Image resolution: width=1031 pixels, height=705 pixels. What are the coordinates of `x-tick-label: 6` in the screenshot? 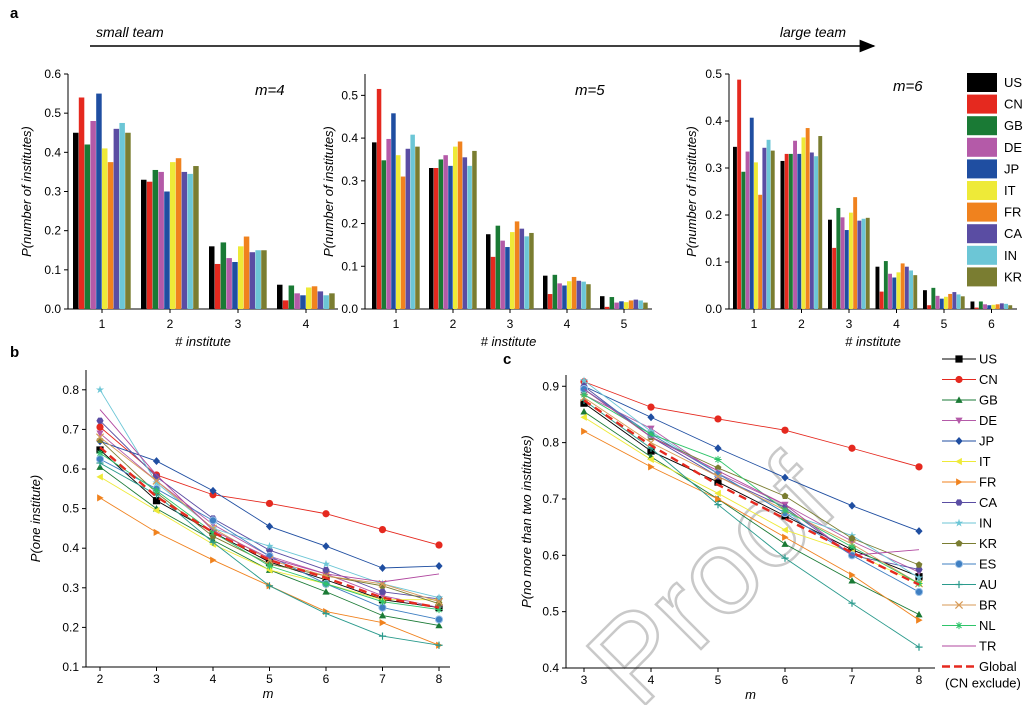 It's located at (785, 680).